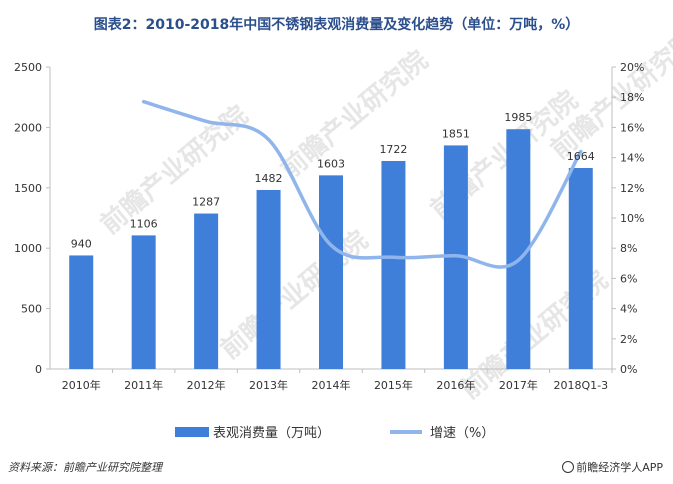 The height and width of the screenshot is (484, 673). Describe the element at coordinates (28, 67) in the screenshot. I see `left-axis-tick-label: 2500` at that location.